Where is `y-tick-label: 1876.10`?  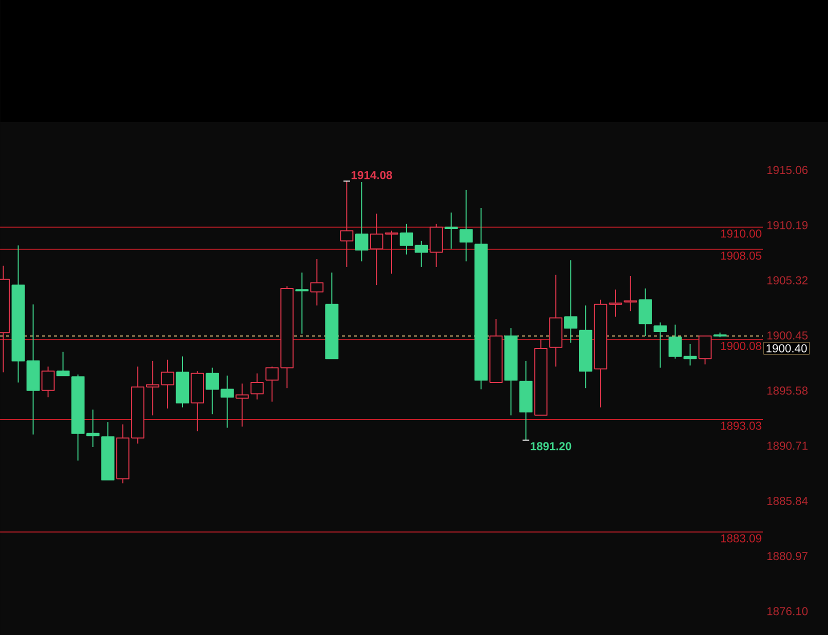
y-tick-label: 1876.10 is located at coordinates (787, 611).